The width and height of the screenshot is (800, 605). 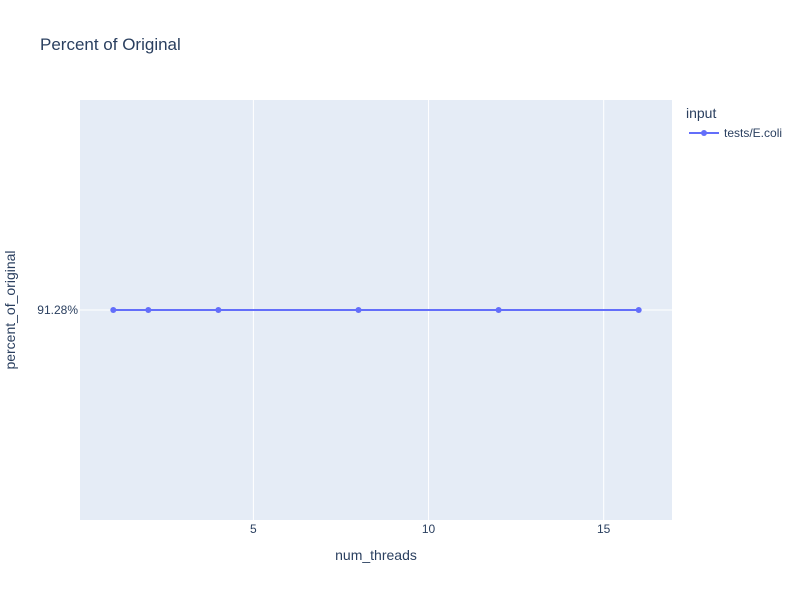 What do you see at coordinates (110, 44) in the screenshot?
I see `chart-title: Percent of Original` at bounding box center [110, 44].